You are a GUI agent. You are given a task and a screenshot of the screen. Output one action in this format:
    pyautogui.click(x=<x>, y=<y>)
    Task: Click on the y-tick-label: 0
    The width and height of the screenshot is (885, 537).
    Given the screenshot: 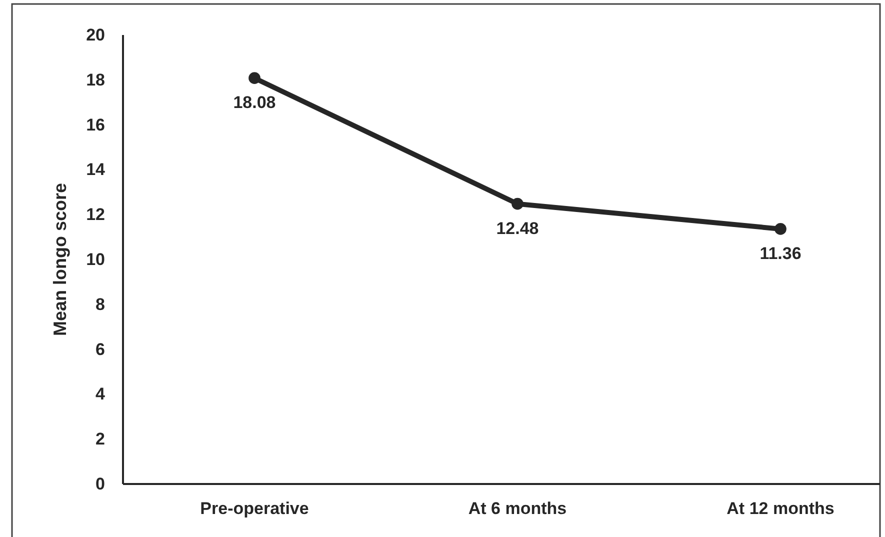 What is the action you would take?
    pyautogui.click(x=100, y=484)
    